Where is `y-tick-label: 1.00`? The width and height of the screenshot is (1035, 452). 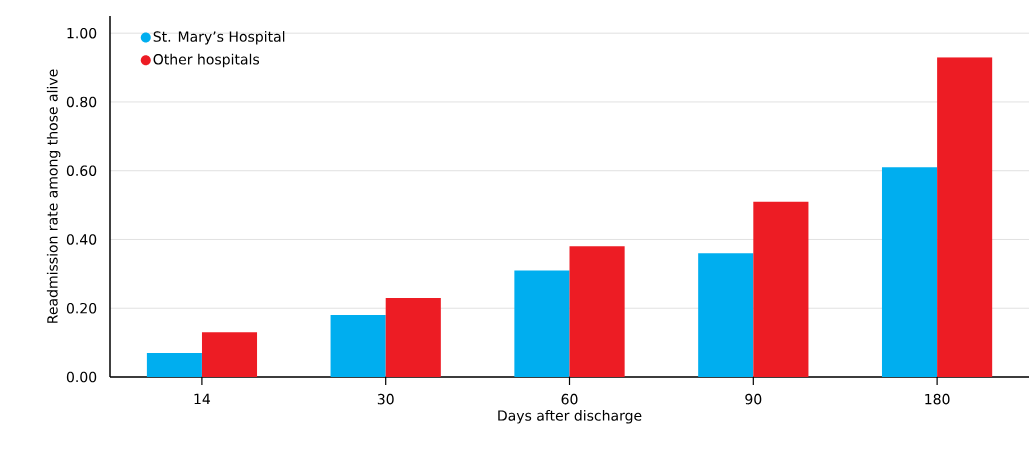
y-tick-label: 1.00 is located at coordinates (82, 33).